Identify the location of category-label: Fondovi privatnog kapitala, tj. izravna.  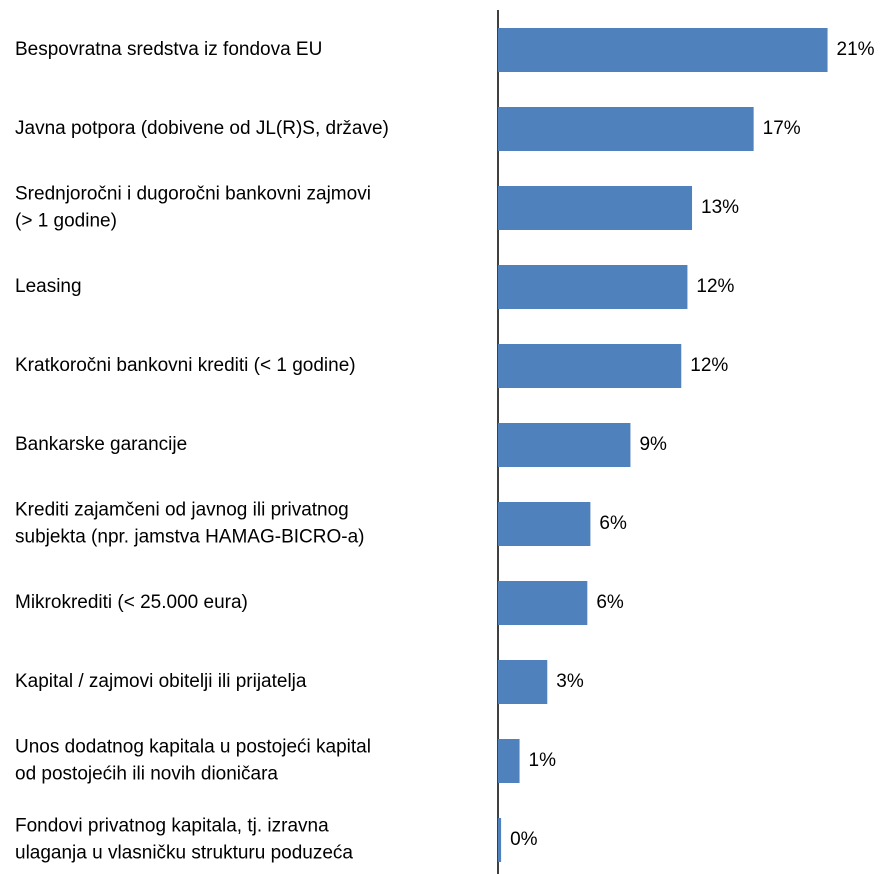
(172, 826).